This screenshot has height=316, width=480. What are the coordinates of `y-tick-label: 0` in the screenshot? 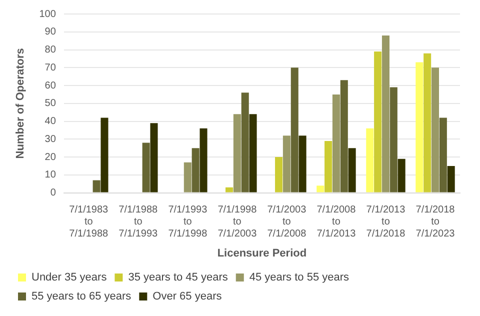 It's located at (53, 193).